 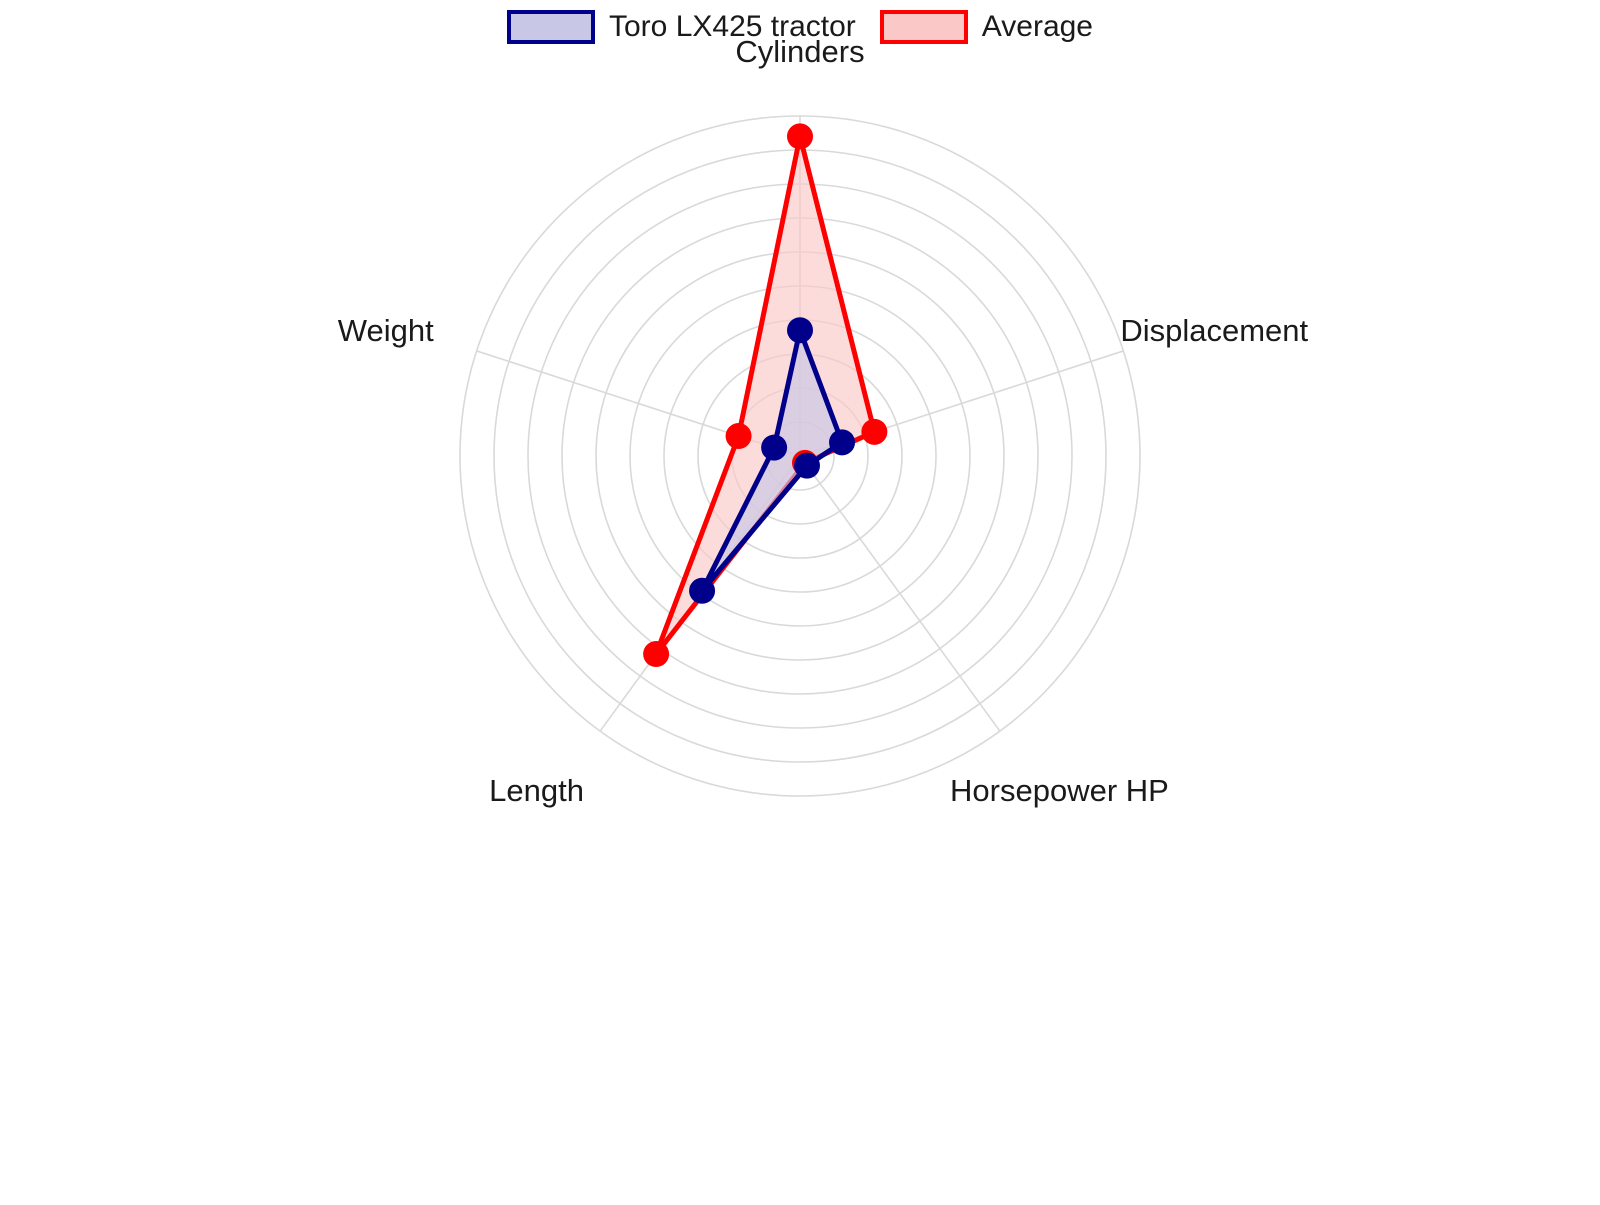 What do you see at coordinates (1214, 331) in the screenshot?
I see `axis-label-displacement: Displacement` at bounding box center [1214, 331].